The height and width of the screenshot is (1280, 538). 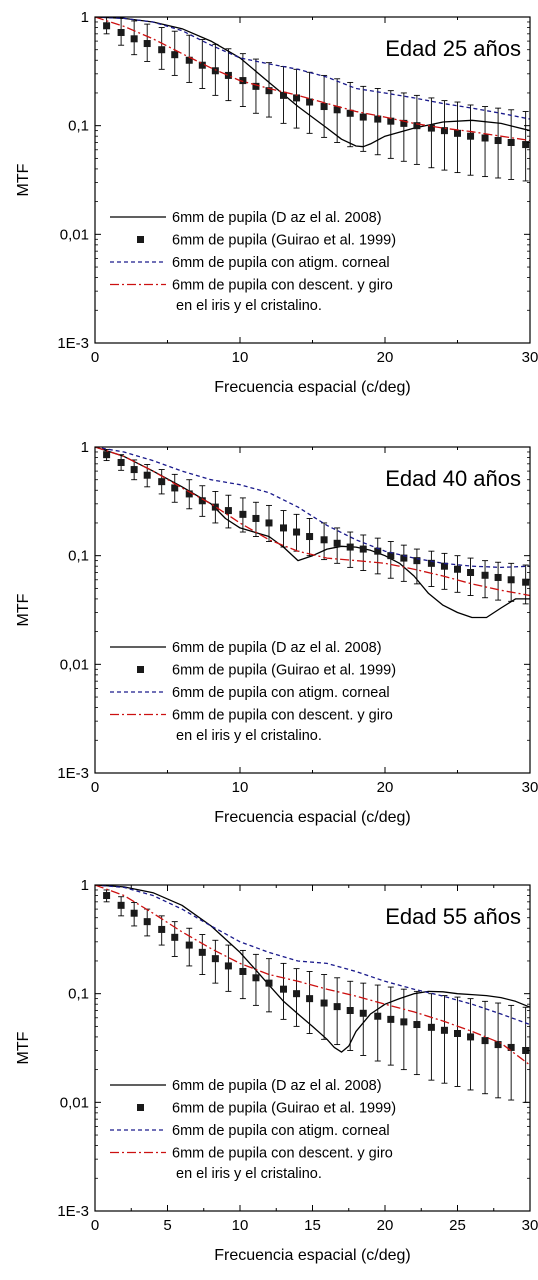 I want to click on y-tick-label: 0,1, so click(x=78, y=126).